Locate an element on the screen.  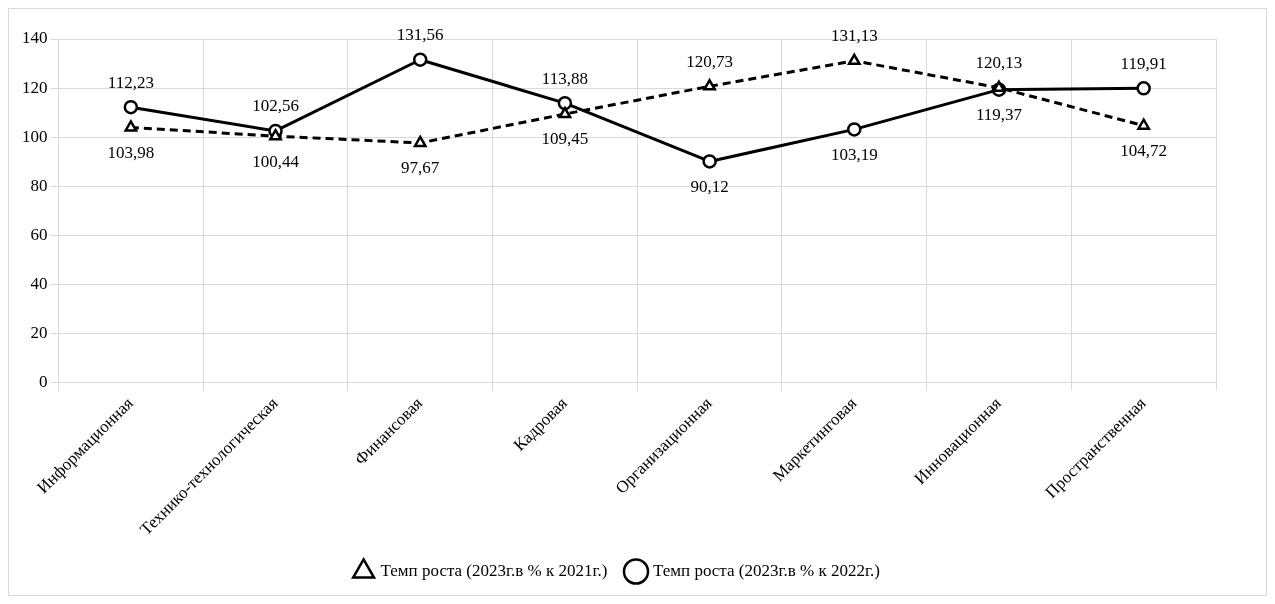
y-tick-label: 0 is located at coordinates (43, 382).